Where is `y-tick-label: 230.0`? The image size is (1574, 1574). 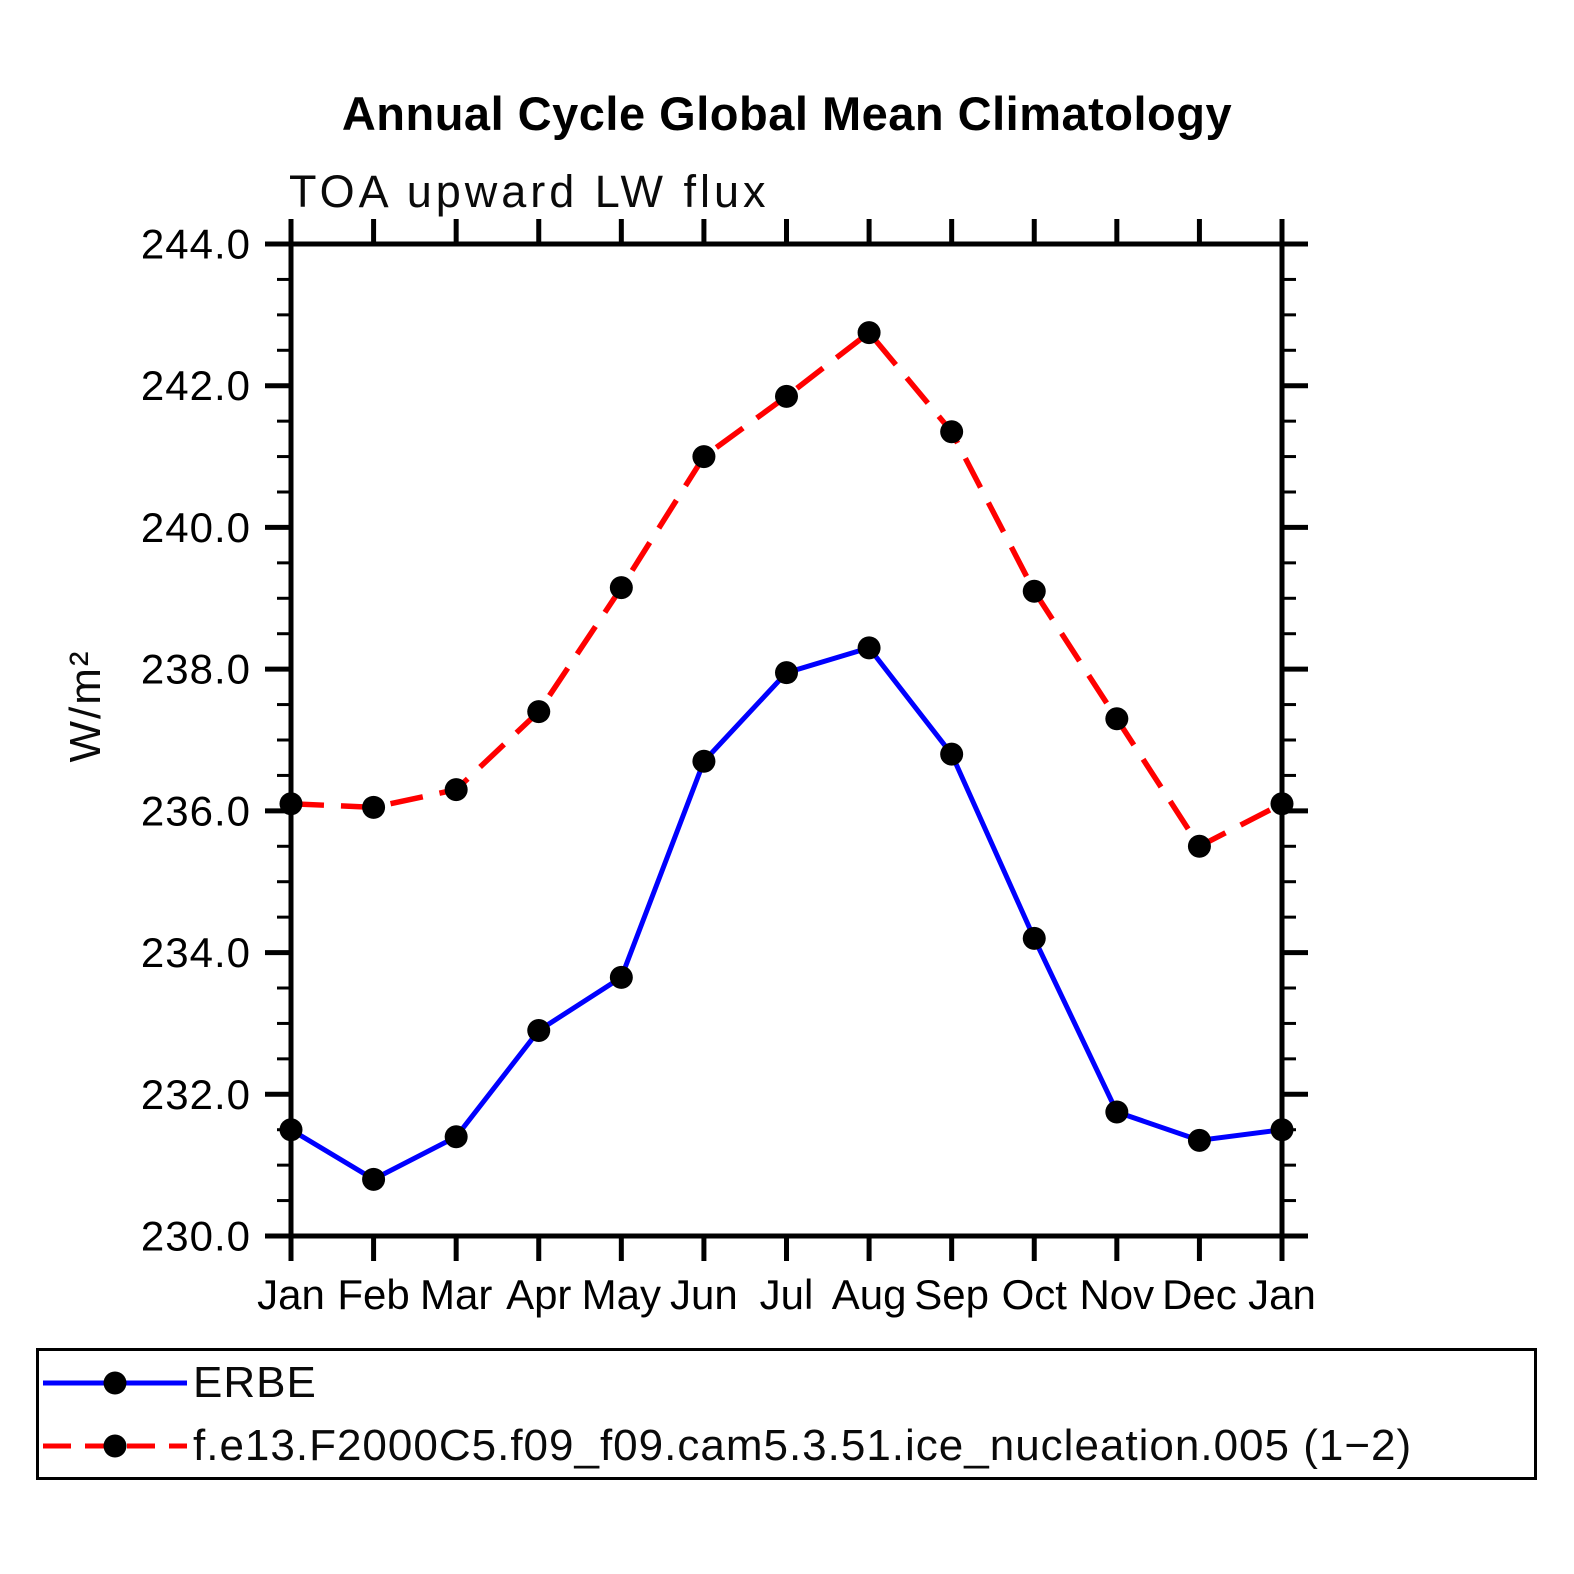
y-tick-label: 230.0 is located at coordinates (196, 1236).